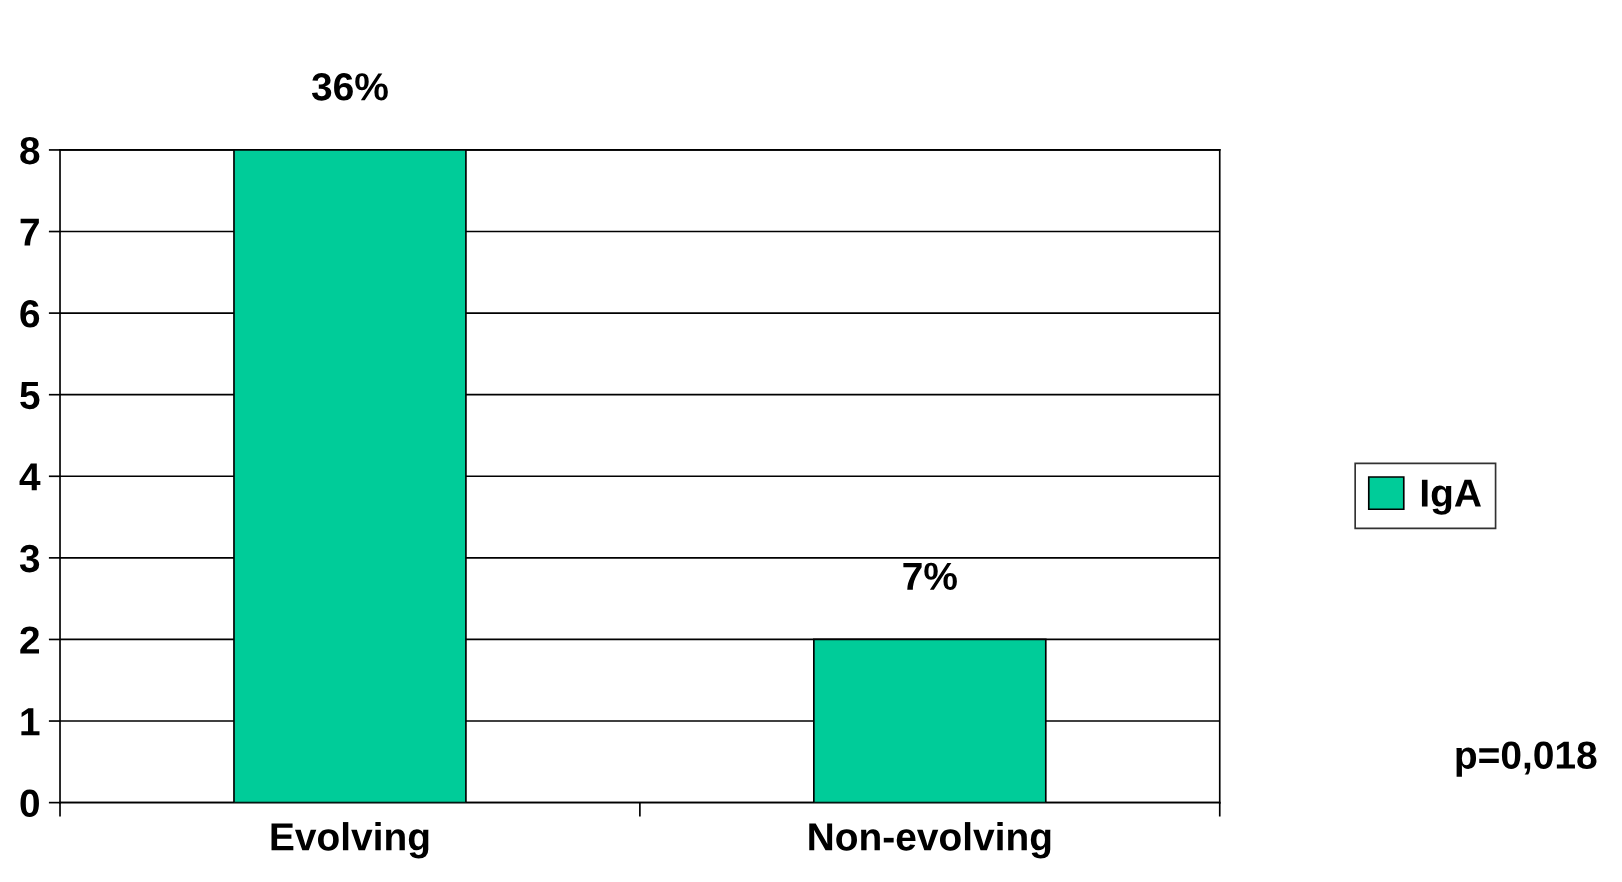 This screenshot has height=882, width=1622. Describe the element at coordinates (930, 840) in the screenshot. I see `x-tick-label: Non-evolving` at that location.